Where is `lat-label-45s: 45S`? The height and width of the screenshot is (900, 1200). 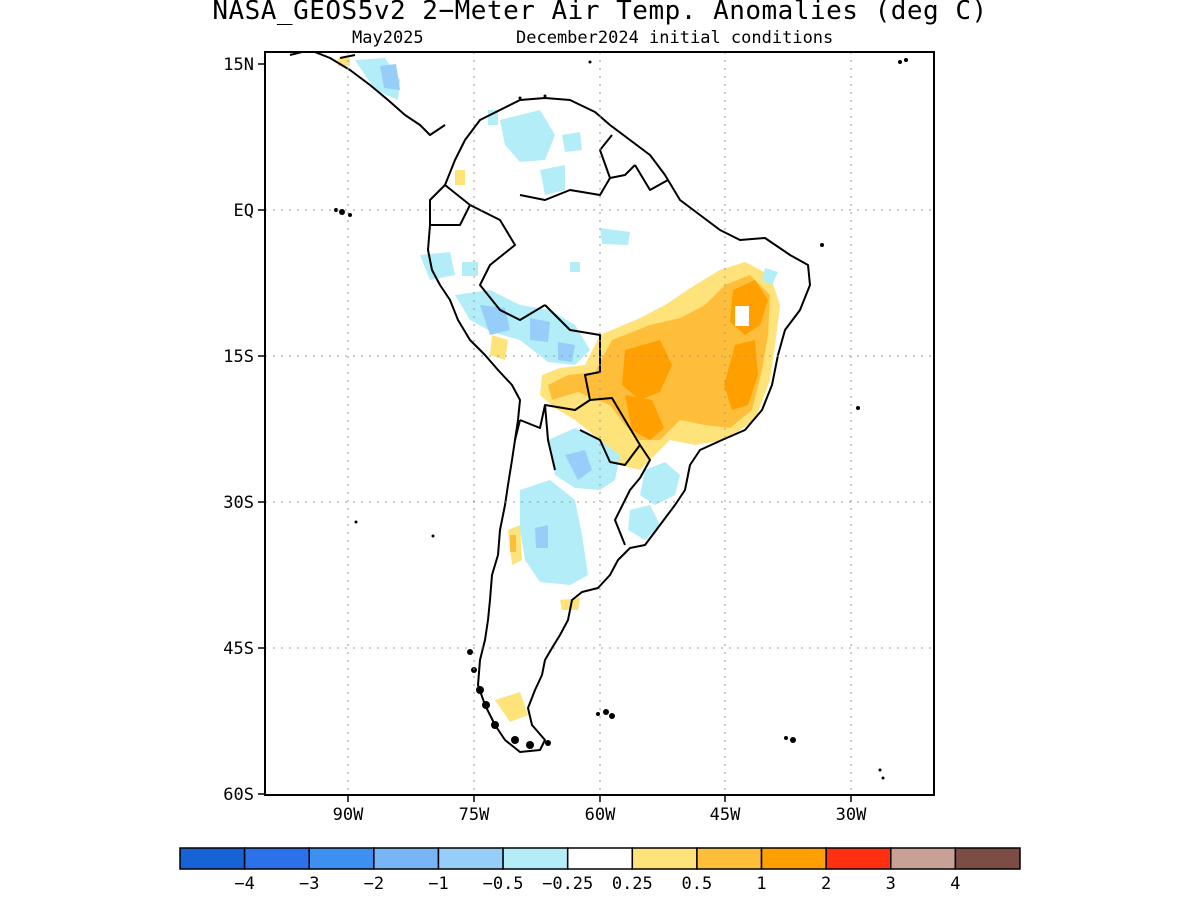 lat-label-45s: 45S is located at coordinates (238, 649).